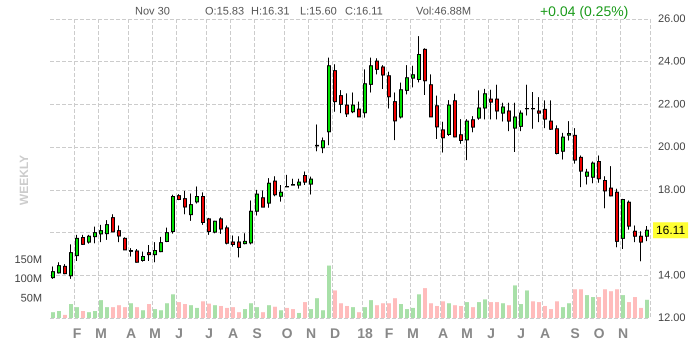 This screenshot has width=700, height=340. What do you see at coordinates (233, 332) in the screenshot?
I see `x-tick-label: A` at bounding box center [233, 332].